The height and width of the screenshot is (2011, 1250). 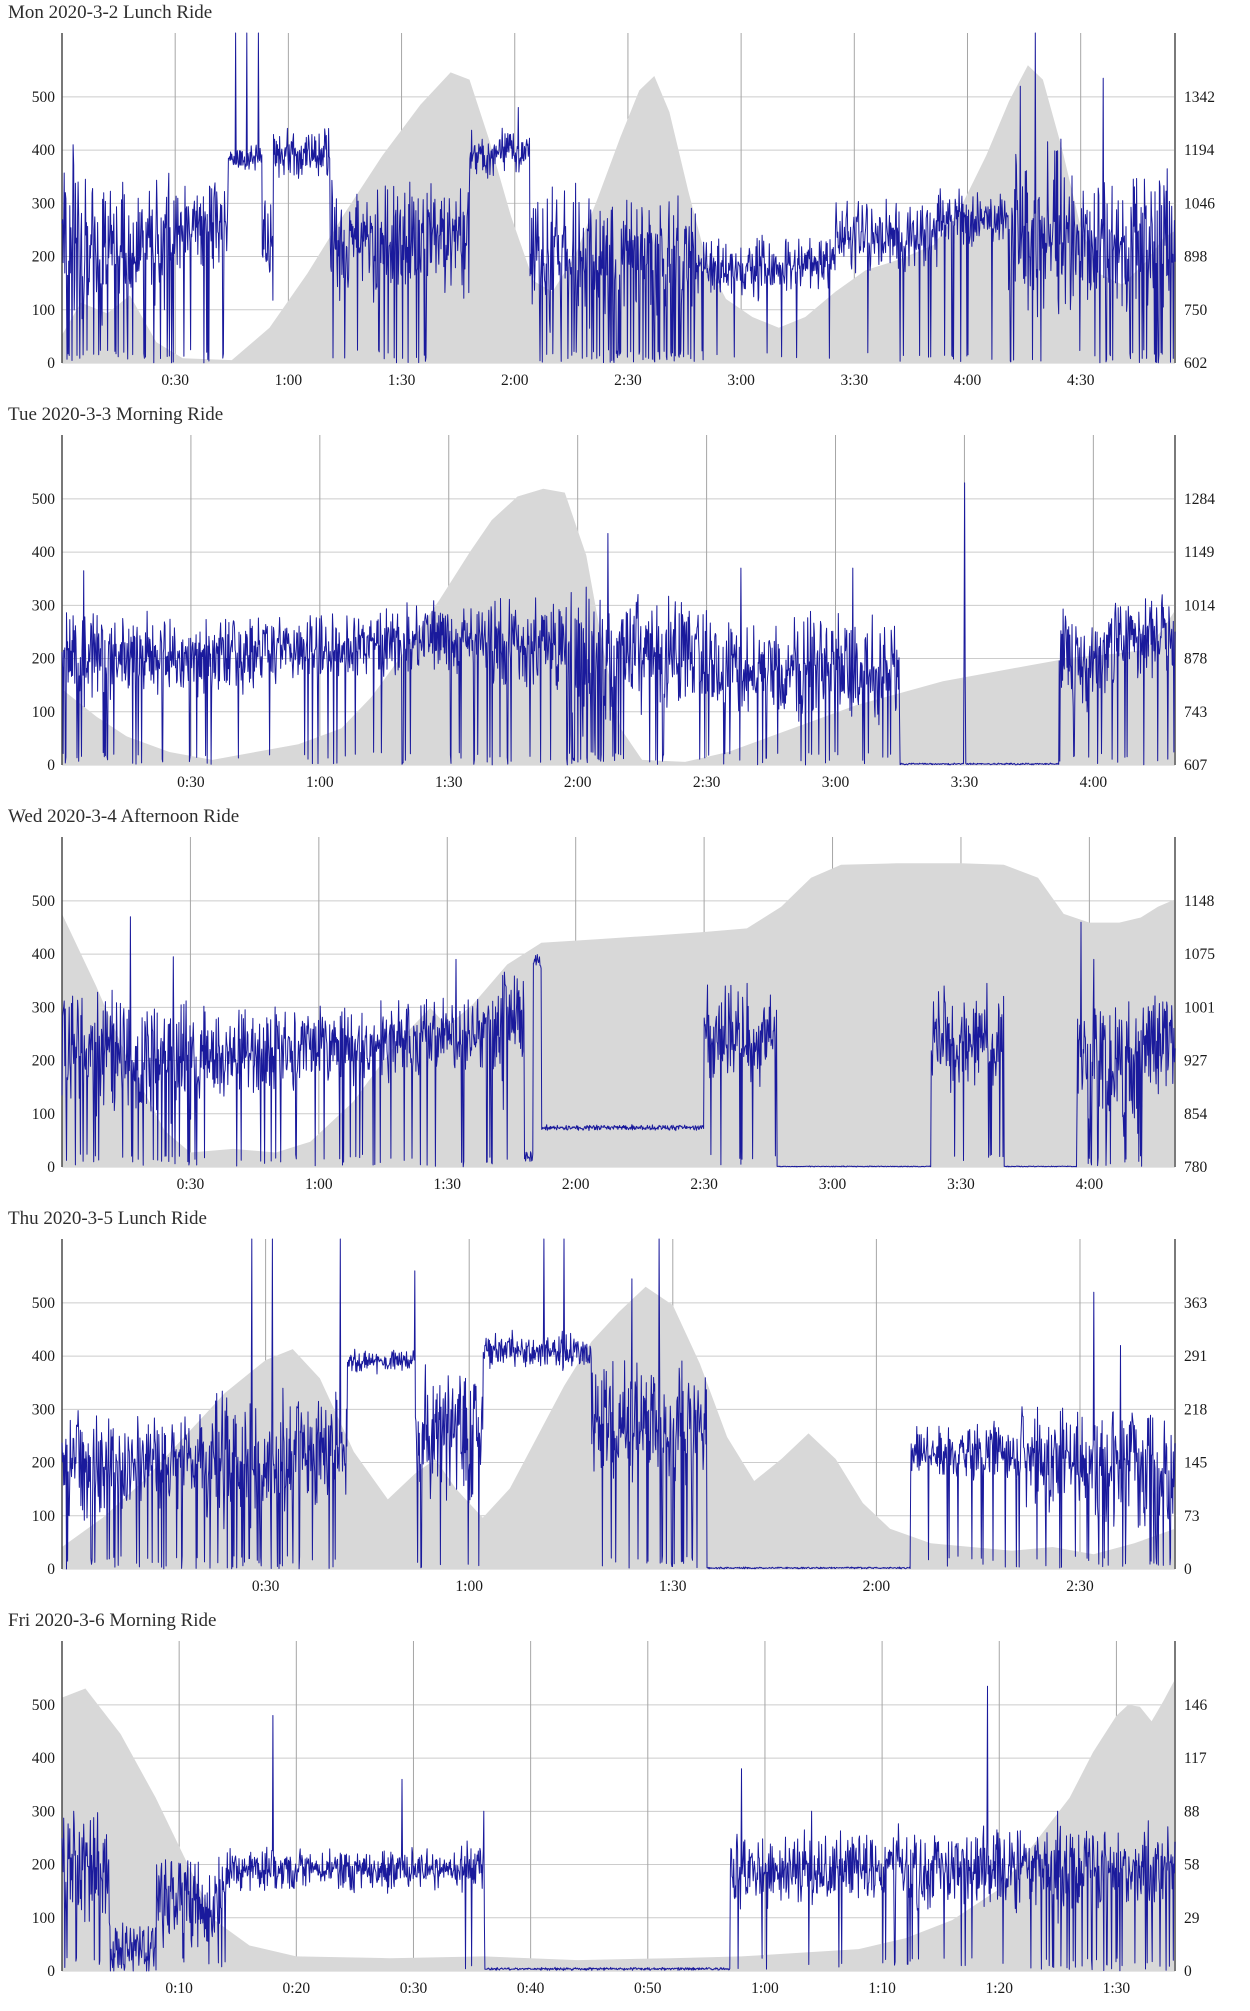 I want to click on chart-title: Tue 2020-3-3 Morning Ride, so click(x=116, y=414).